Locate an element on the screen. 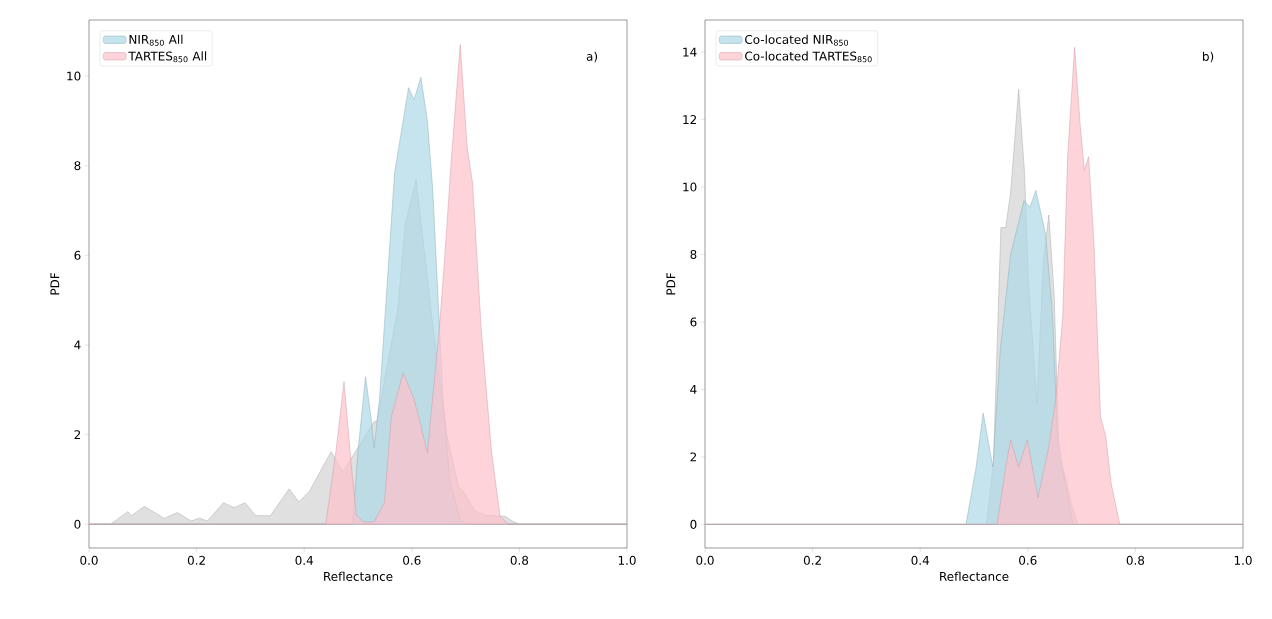 The height and width of the screenshot is (619, 1272). annotation: b) is located at coordinates (1208, 57).